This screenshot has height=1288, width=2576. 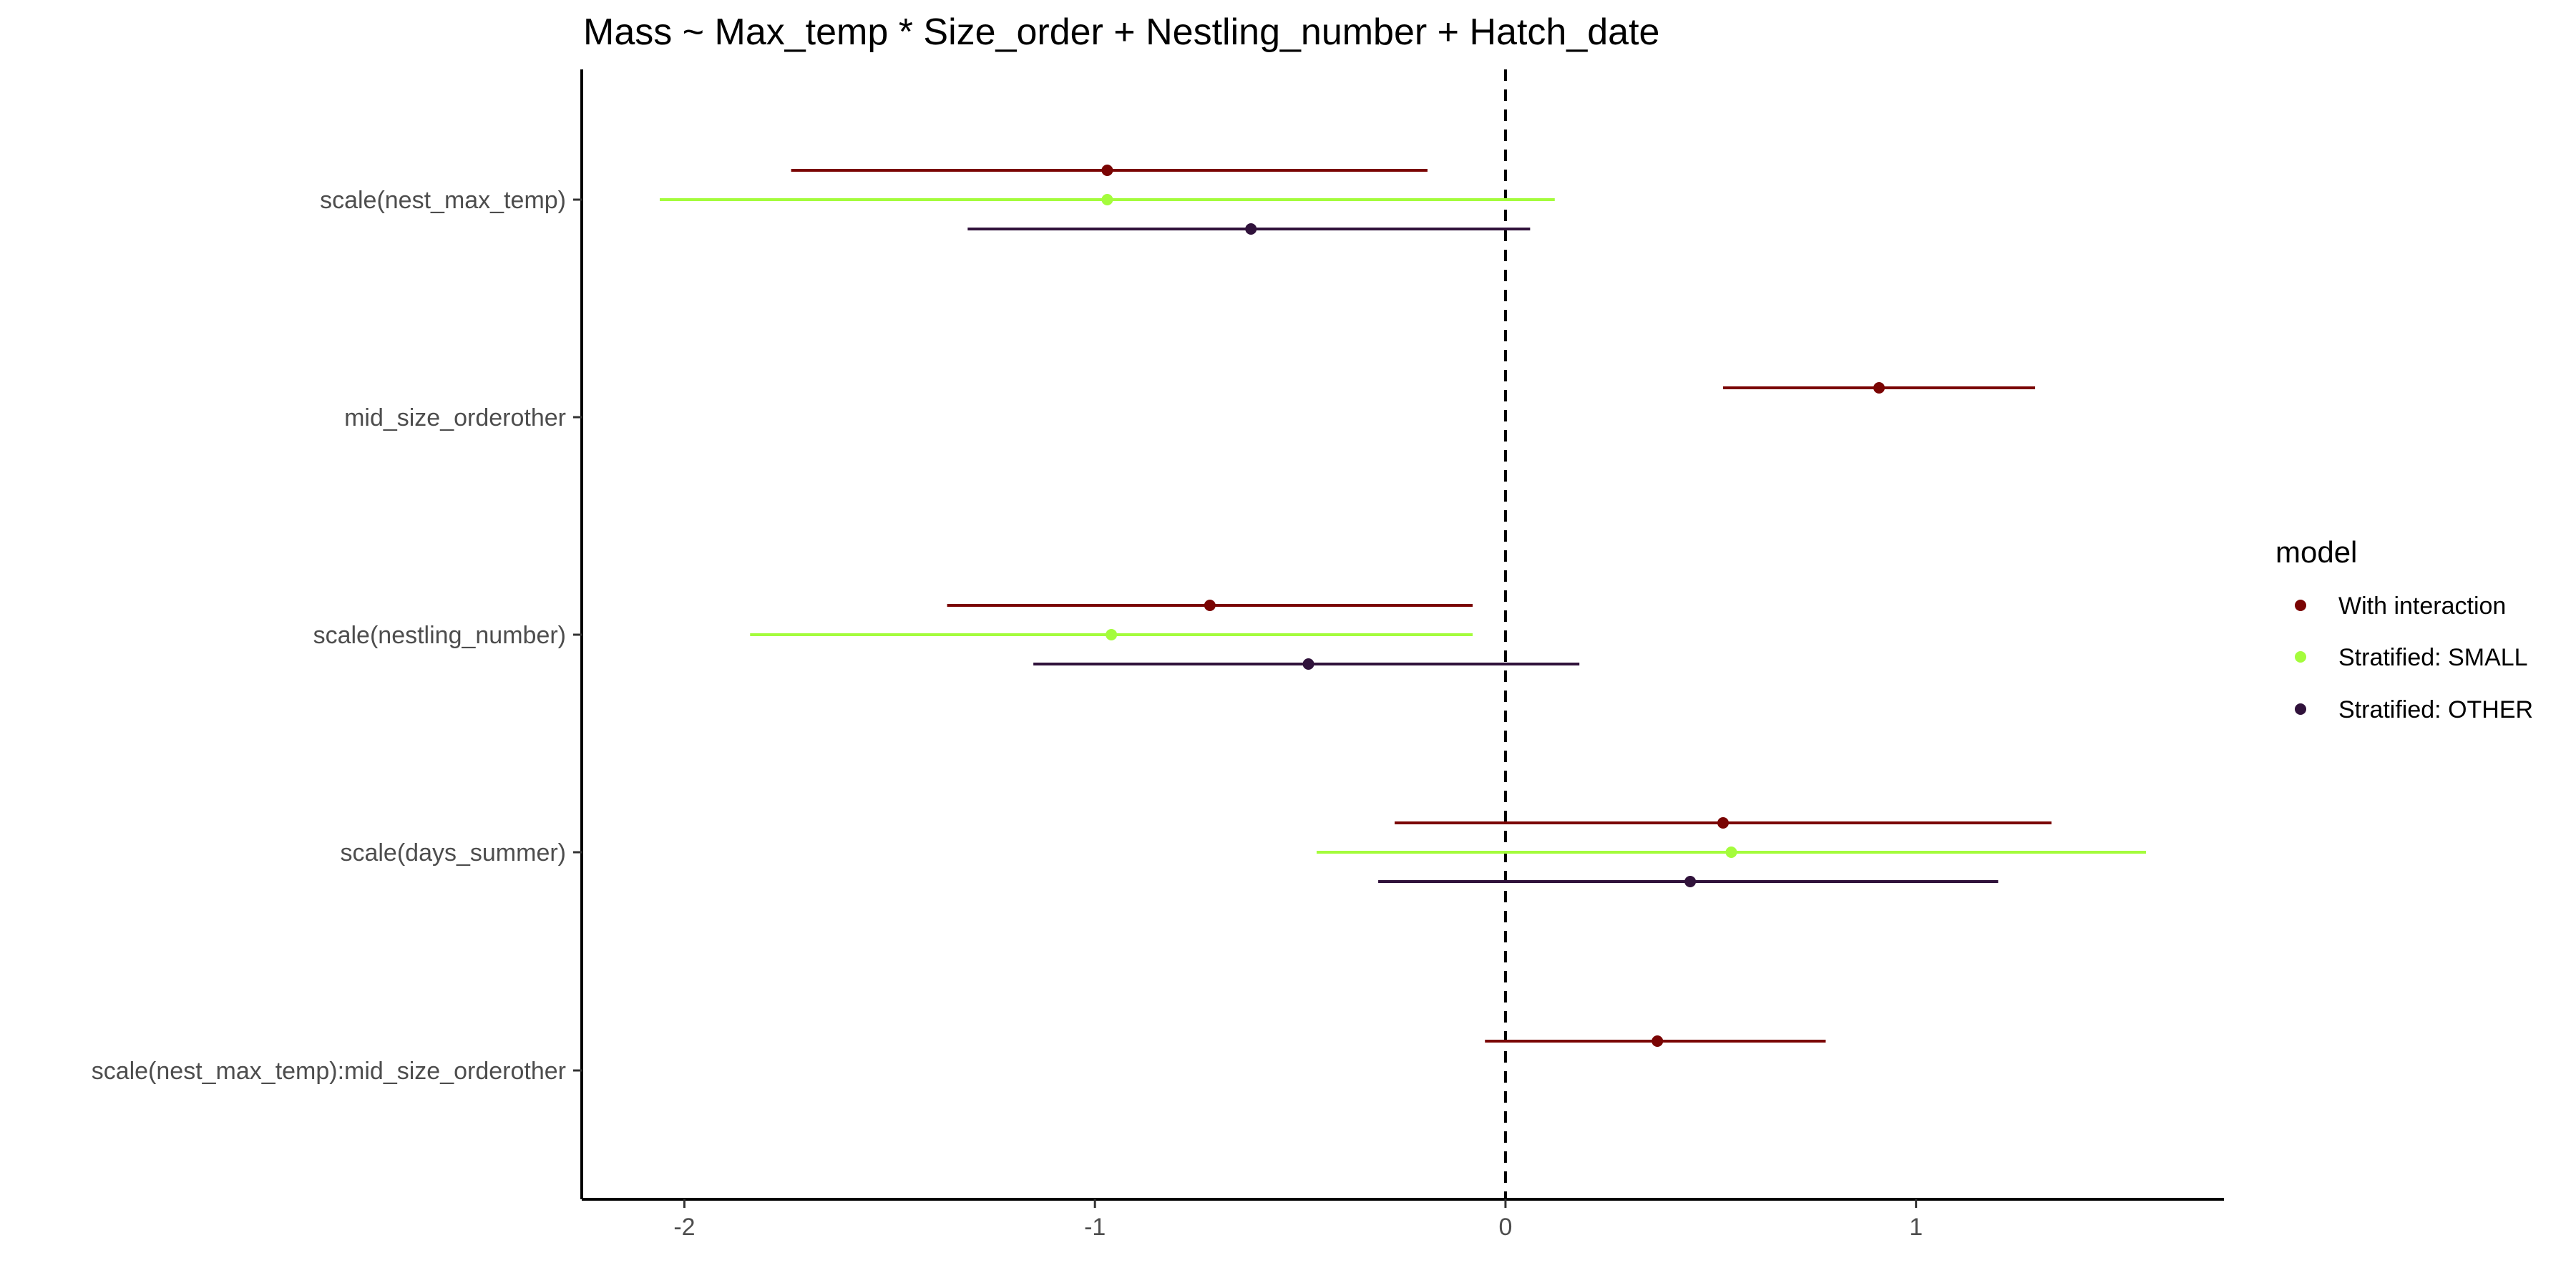 I want to click on y-tick-label: scale(nestling_number), so click(x=439, y=635).